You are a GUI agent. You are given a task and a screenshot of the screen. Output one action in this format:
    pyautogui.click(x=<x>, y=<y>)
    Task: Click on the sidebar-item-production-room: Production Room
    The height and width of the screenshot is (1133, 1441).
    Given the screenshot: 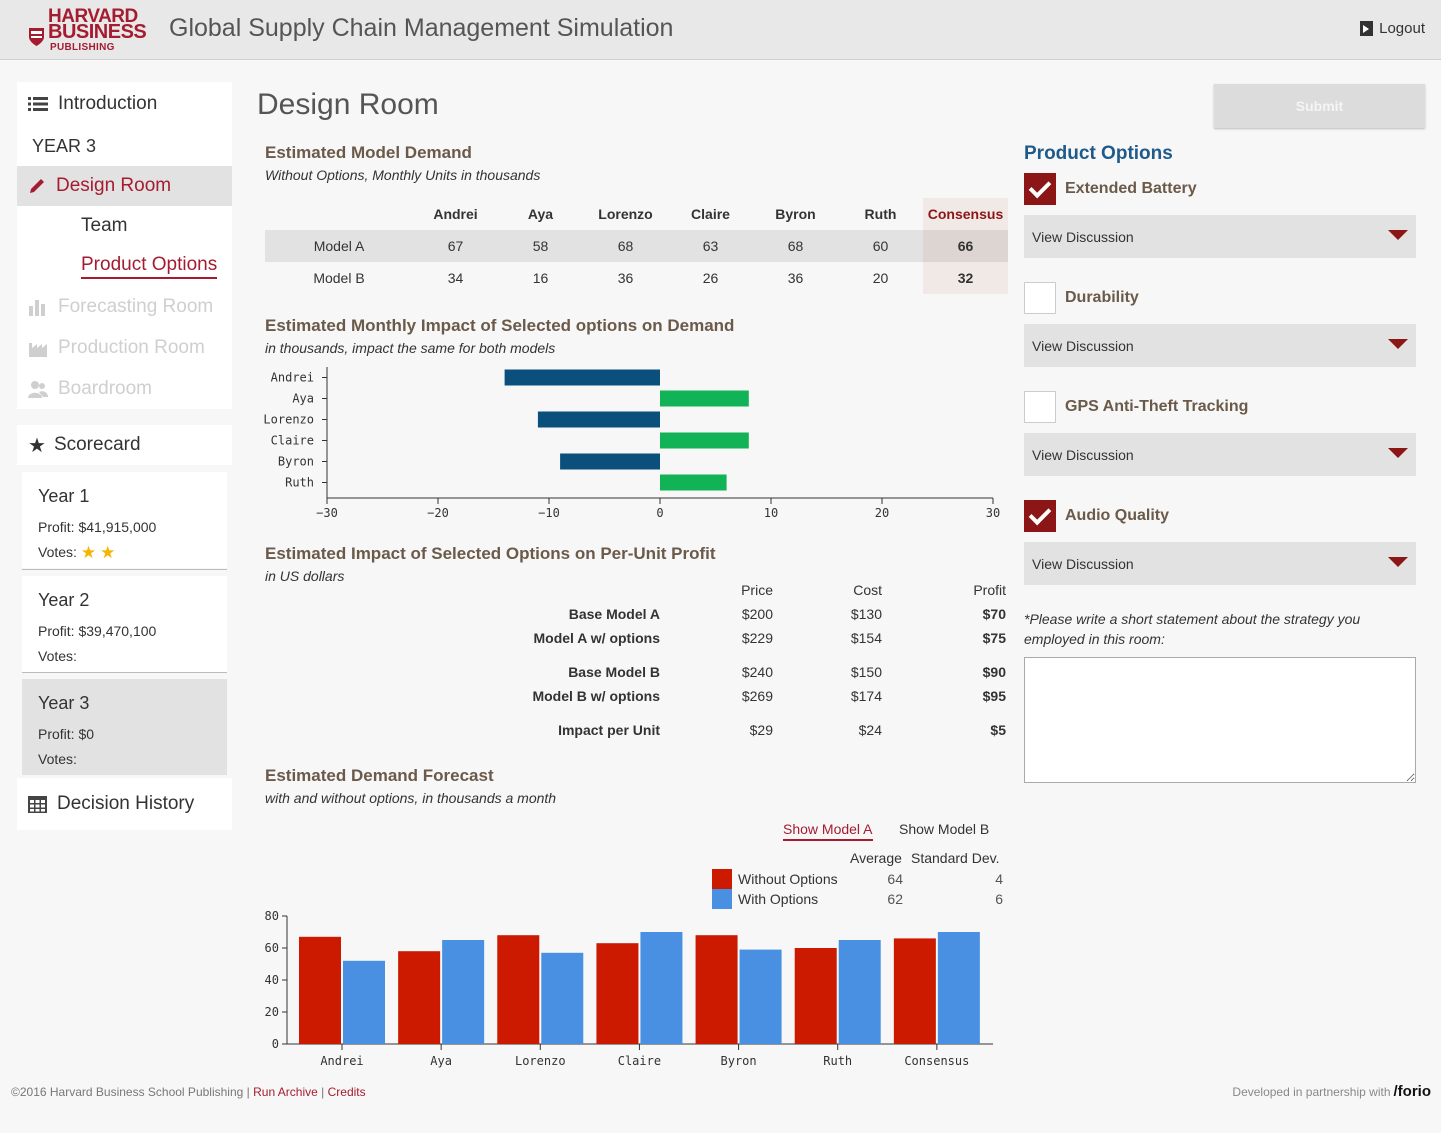 What is the action you would take?
    pyautogui.click(x=124, y=347)
    